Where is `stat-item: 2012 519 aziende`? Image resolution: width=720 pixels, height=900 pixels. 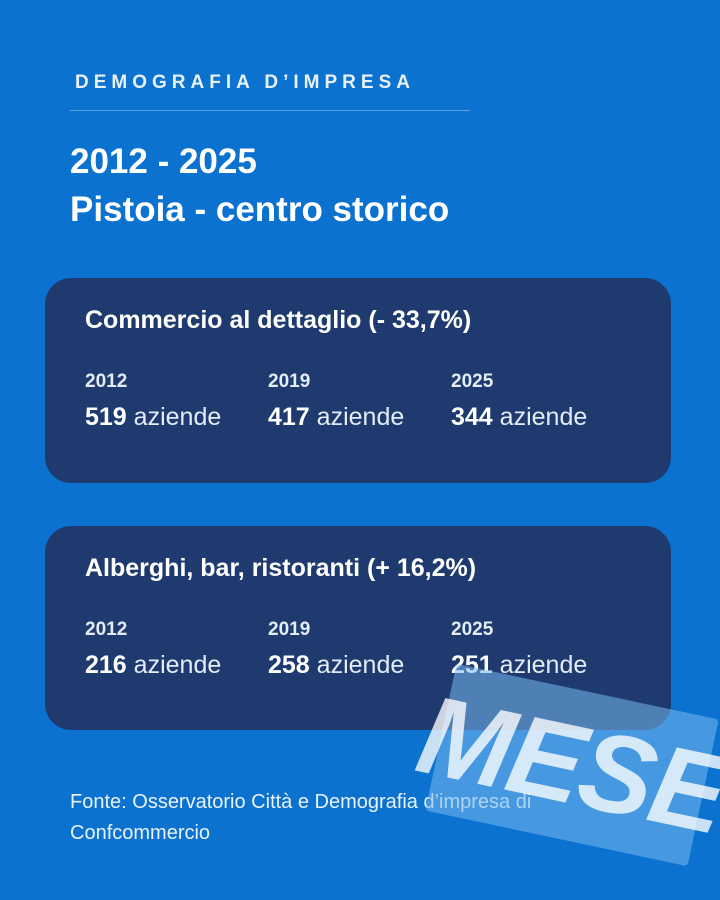
stat-item: 2012 519 aziende is located at coordinates (153, 401).